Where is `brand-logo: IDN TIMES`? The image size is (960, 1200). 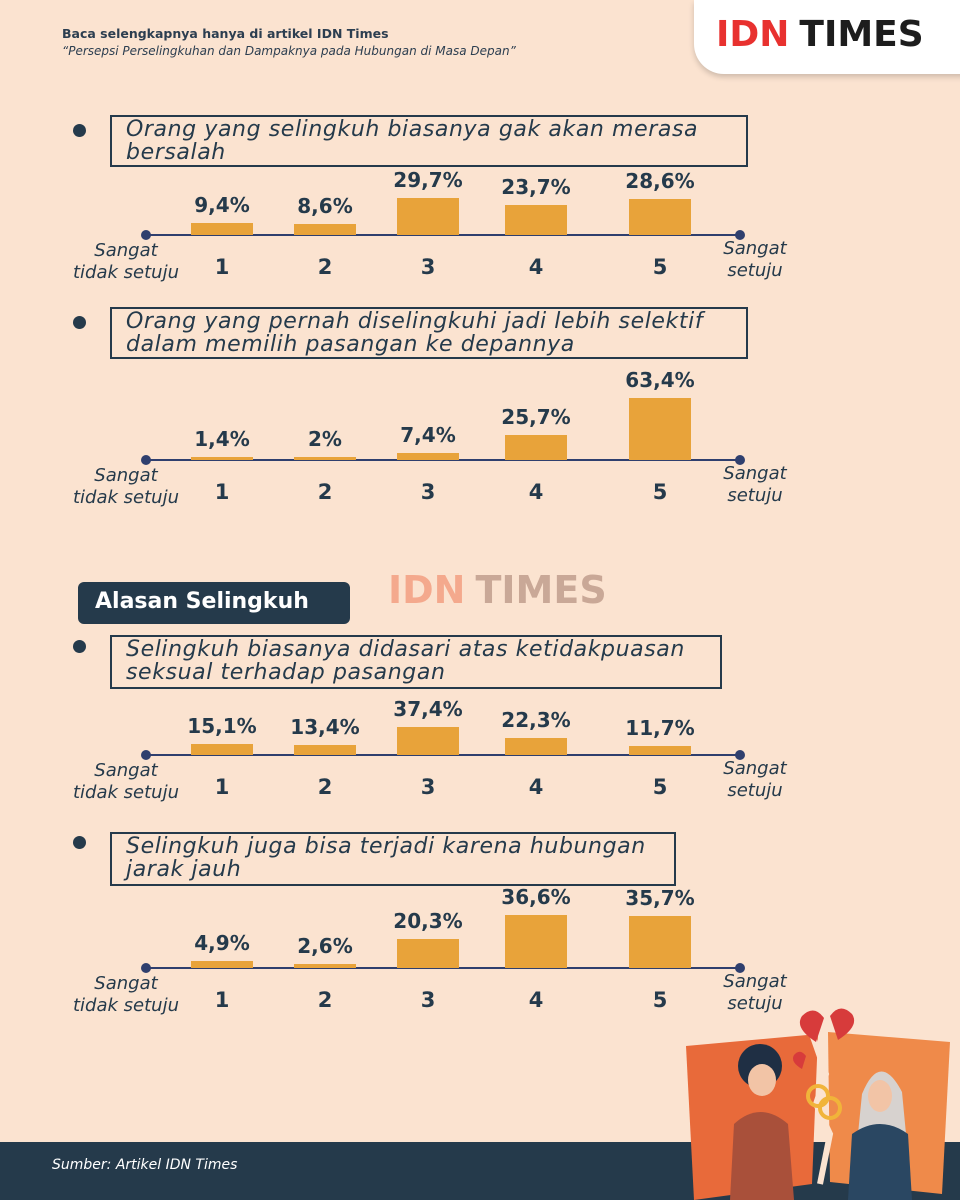
brand-logo: IDN TIMES is located at coordinates (820, 34).